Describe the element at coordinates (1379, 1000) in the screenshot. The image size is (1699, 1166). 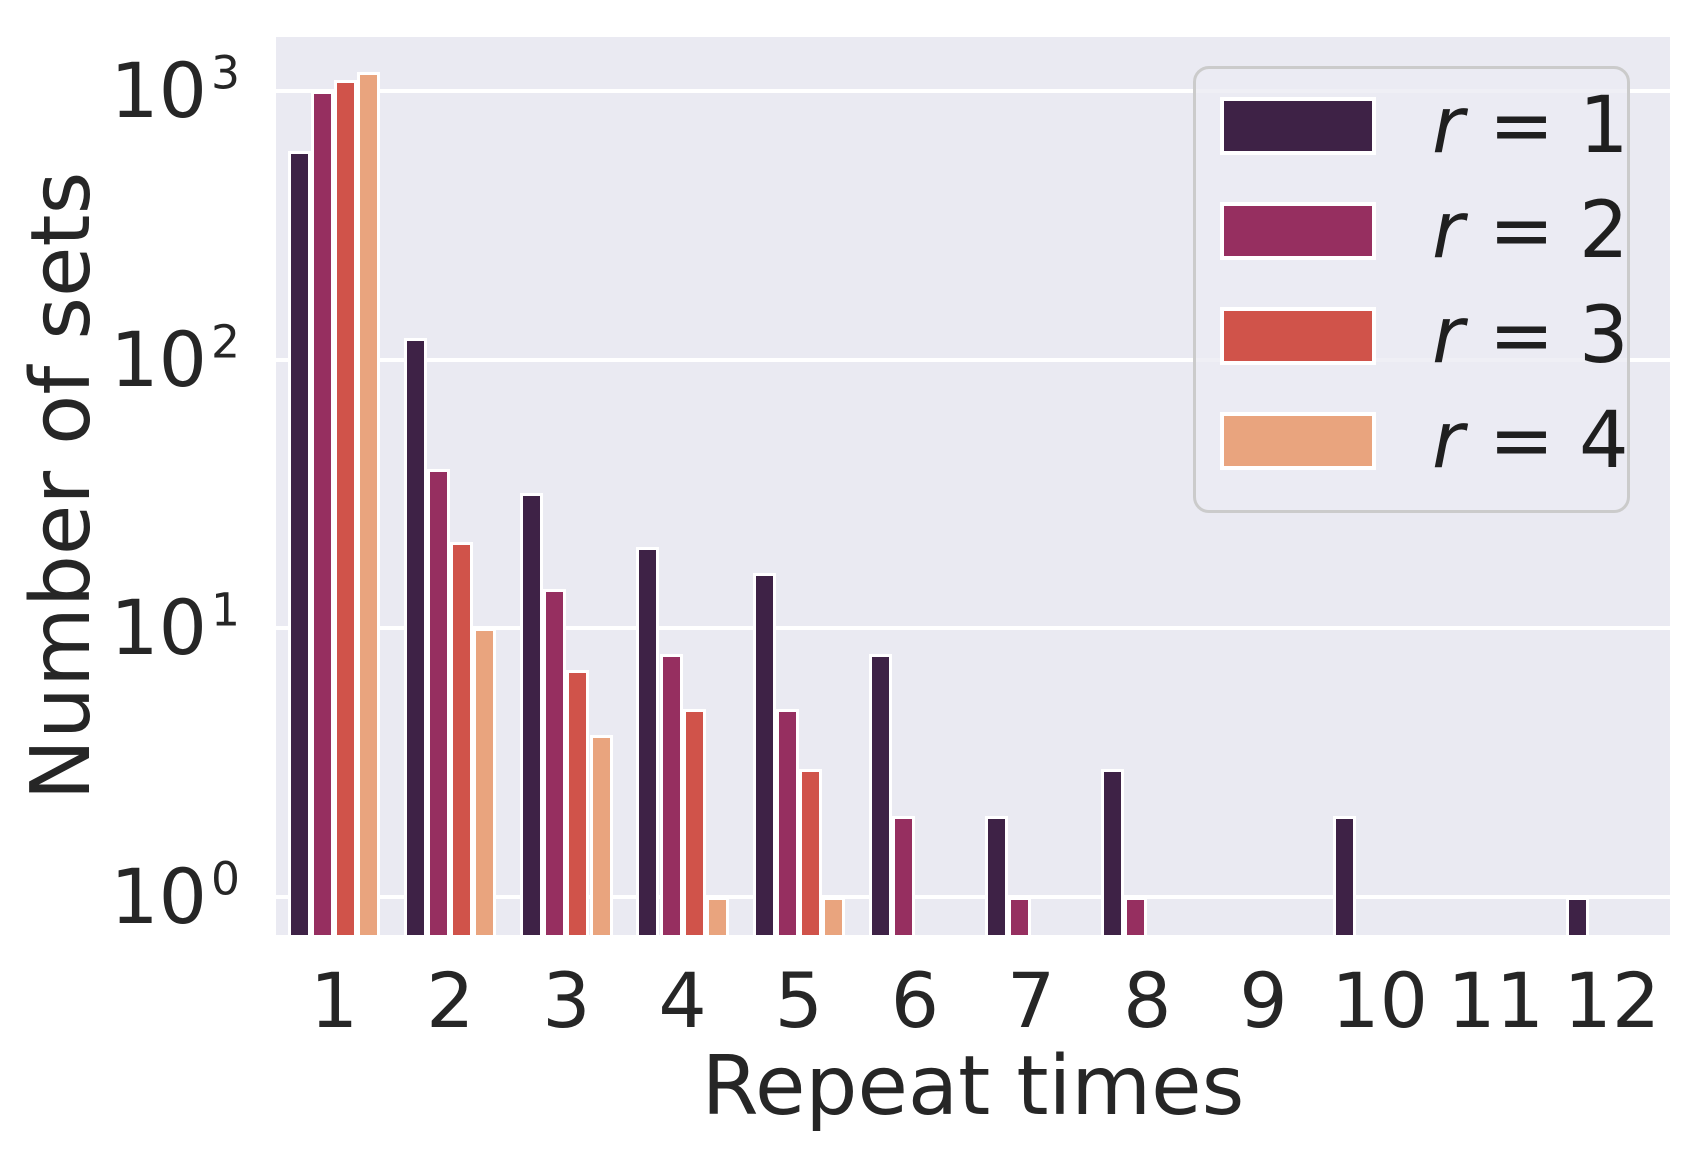
I see `x-tick-label: 10` at that location.